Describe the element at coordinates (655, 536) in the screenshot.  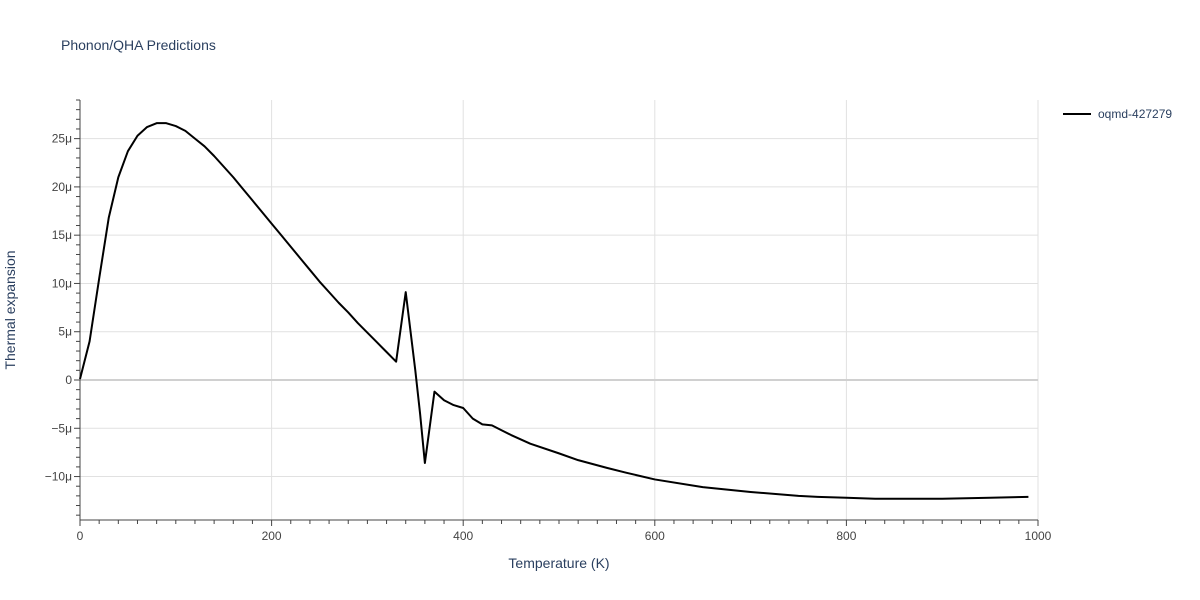
I see `x-tick-label: 600` at that location.